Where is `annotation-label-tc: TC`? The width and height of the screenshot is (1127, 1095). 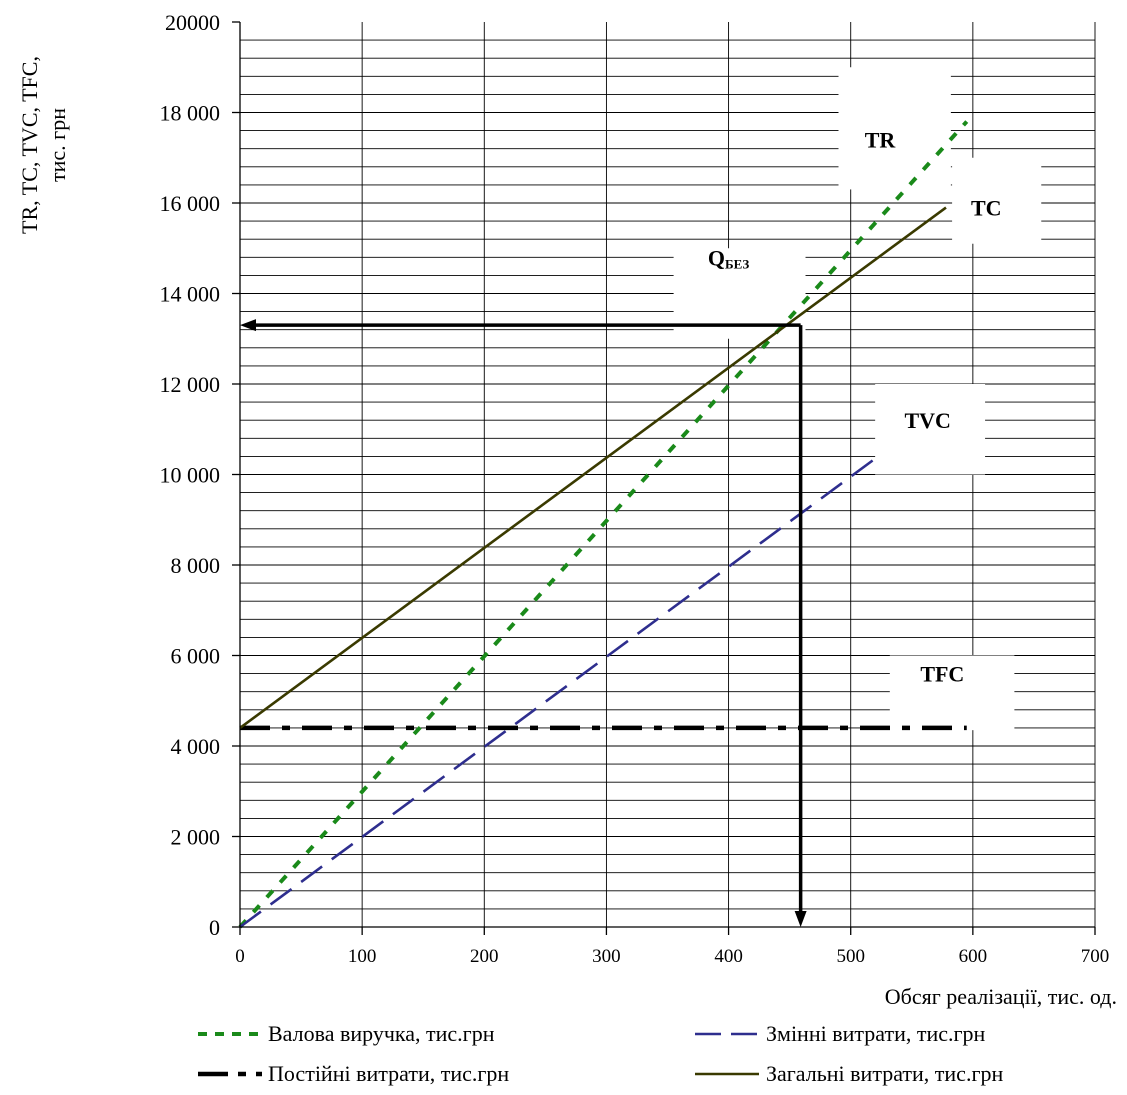
annotation-label-tc: TC is located at coordinates (986, 208).